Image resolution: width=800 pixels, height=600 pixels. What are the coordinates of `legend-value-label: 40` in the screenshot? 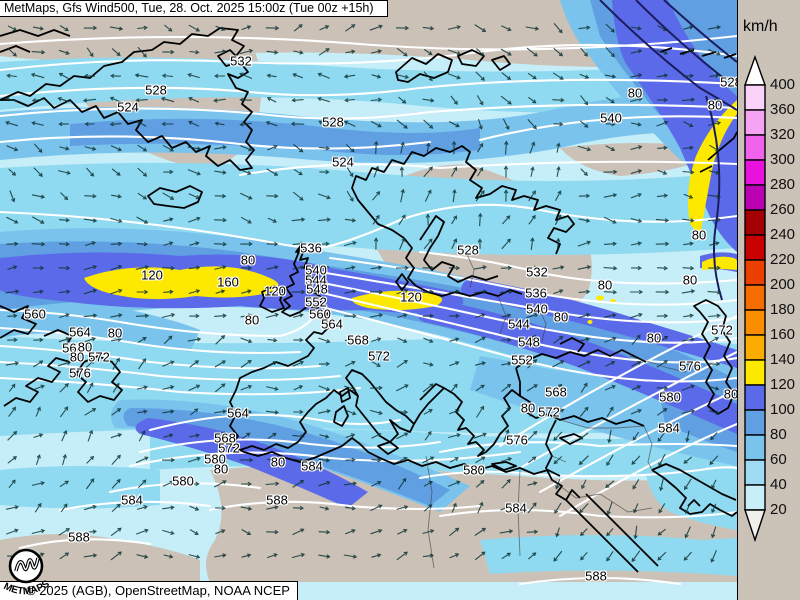 It's located at (778, 484).